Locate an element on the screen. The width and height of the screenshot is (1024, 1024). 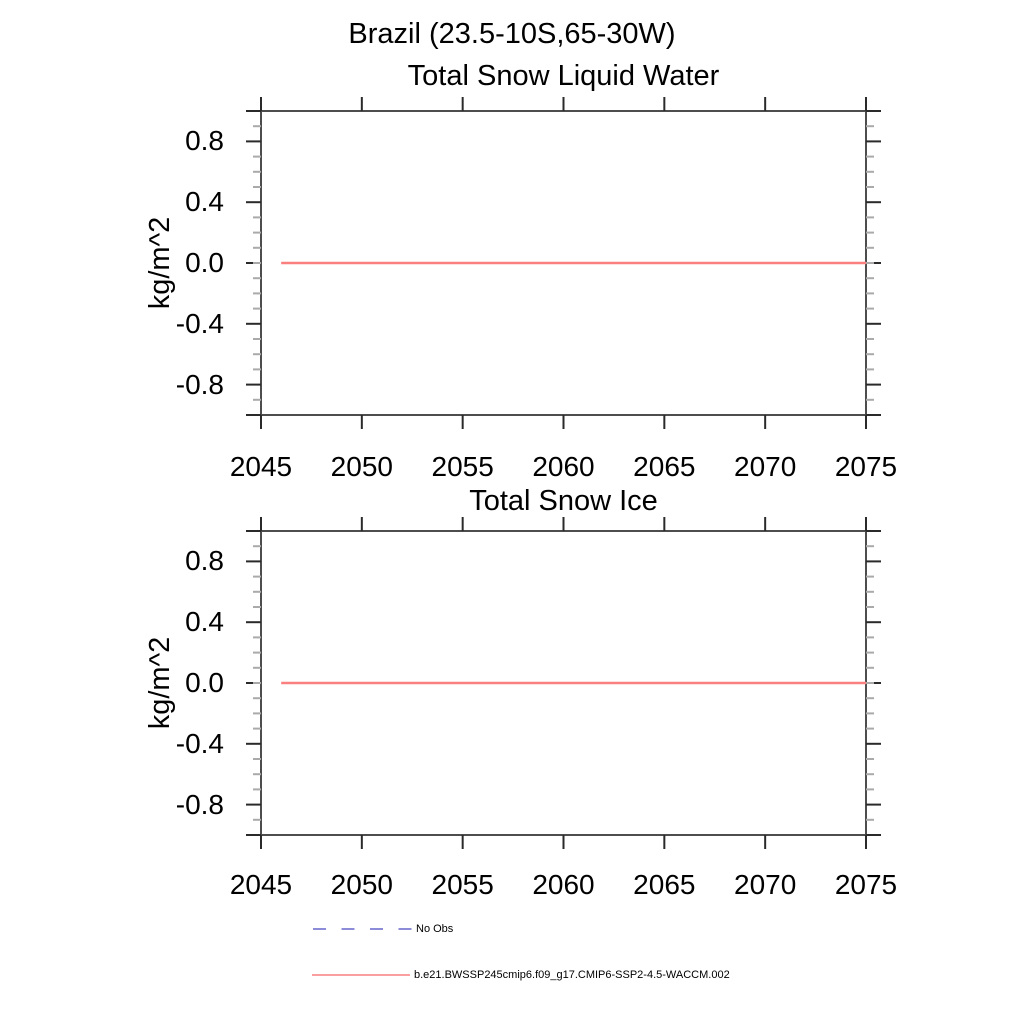
panel-1-title: Total Snow Liquid Water is located at coordinates (563, 76).